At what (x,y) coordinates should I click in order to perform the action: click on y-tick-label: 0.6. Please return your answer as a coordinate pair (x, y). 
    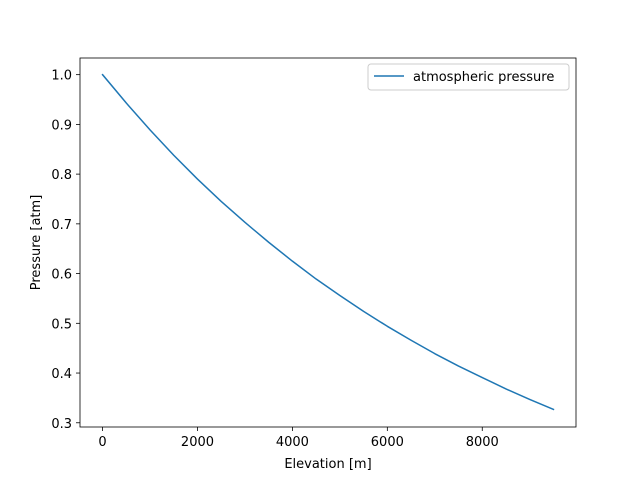
    Looking at the image, I should click on (61, 275).